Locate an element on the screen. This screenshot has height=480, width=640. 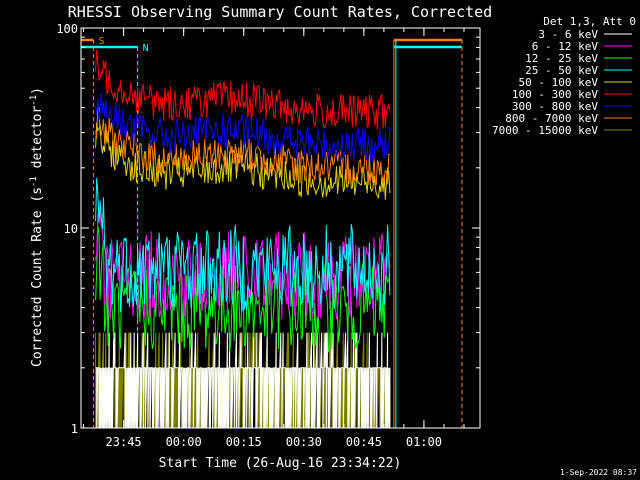
series-line-800-7000kev is located at coordinates (243, 145).